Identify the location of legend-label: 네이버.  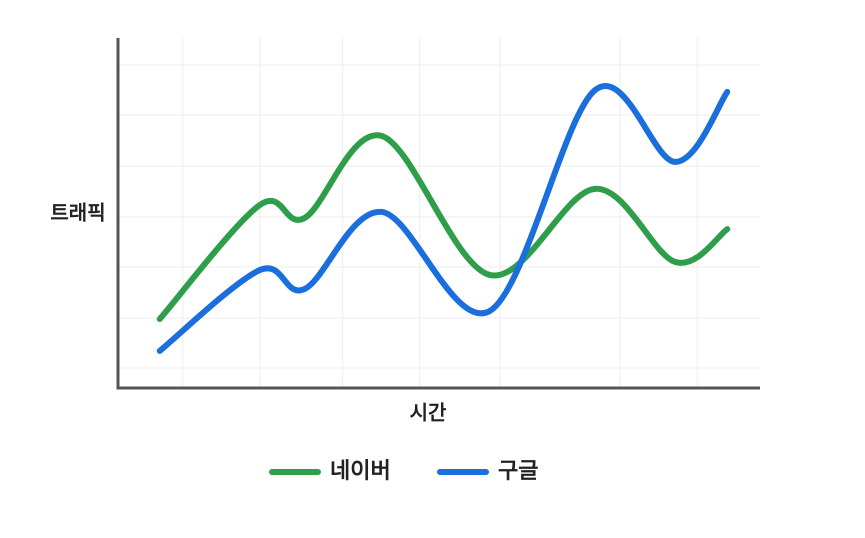
(360, 471).